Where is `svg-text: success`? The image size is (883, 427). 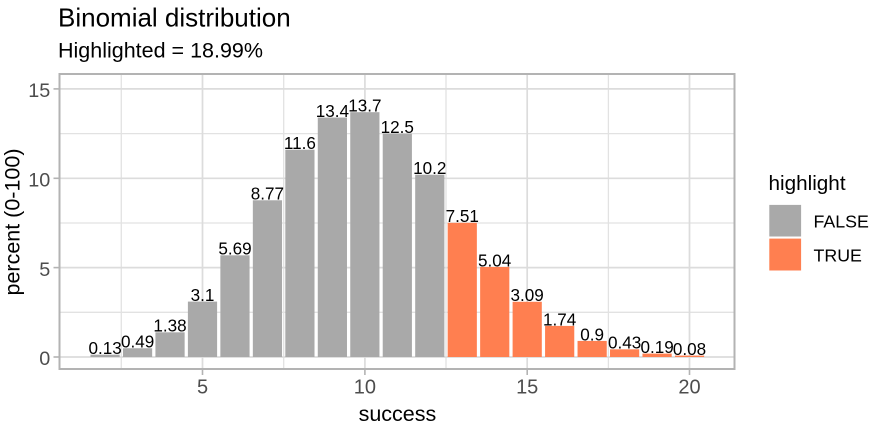
svg-text: success is located at coordinates (398, 414).